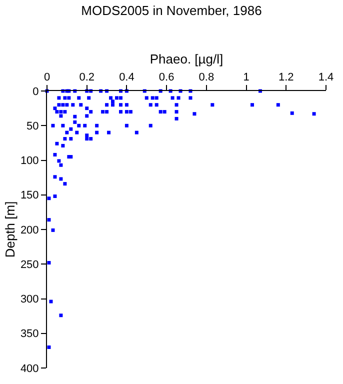 The image size is (343, 384). Describe the element at coordinates (171, 10) in the screenshot. I see `chart-title: MODS2005 in November, 1986` at that location.